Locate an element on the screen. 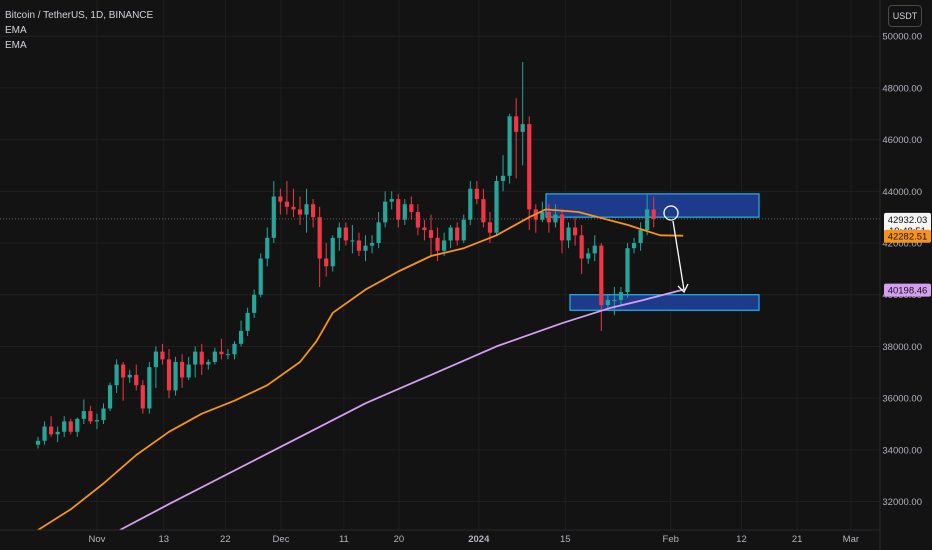 The height and width of the screenshot is (550, 932). ema-legend-1: EMA is located at coordinates (16, 30).